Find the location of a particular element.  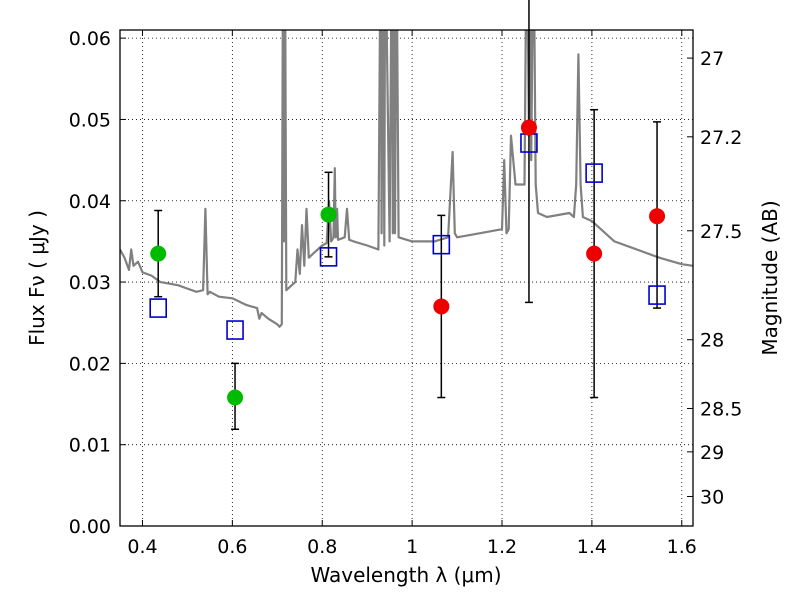

y-tick-label: 0.04 is located at coordinates (90, 202).